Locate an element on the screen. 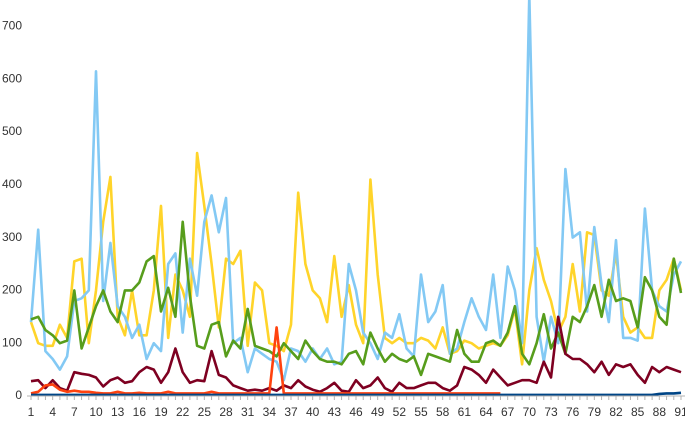 The height and width of the screenshot is (432, 685). x-tick-label: 40 is located at coordinates (313, 412).